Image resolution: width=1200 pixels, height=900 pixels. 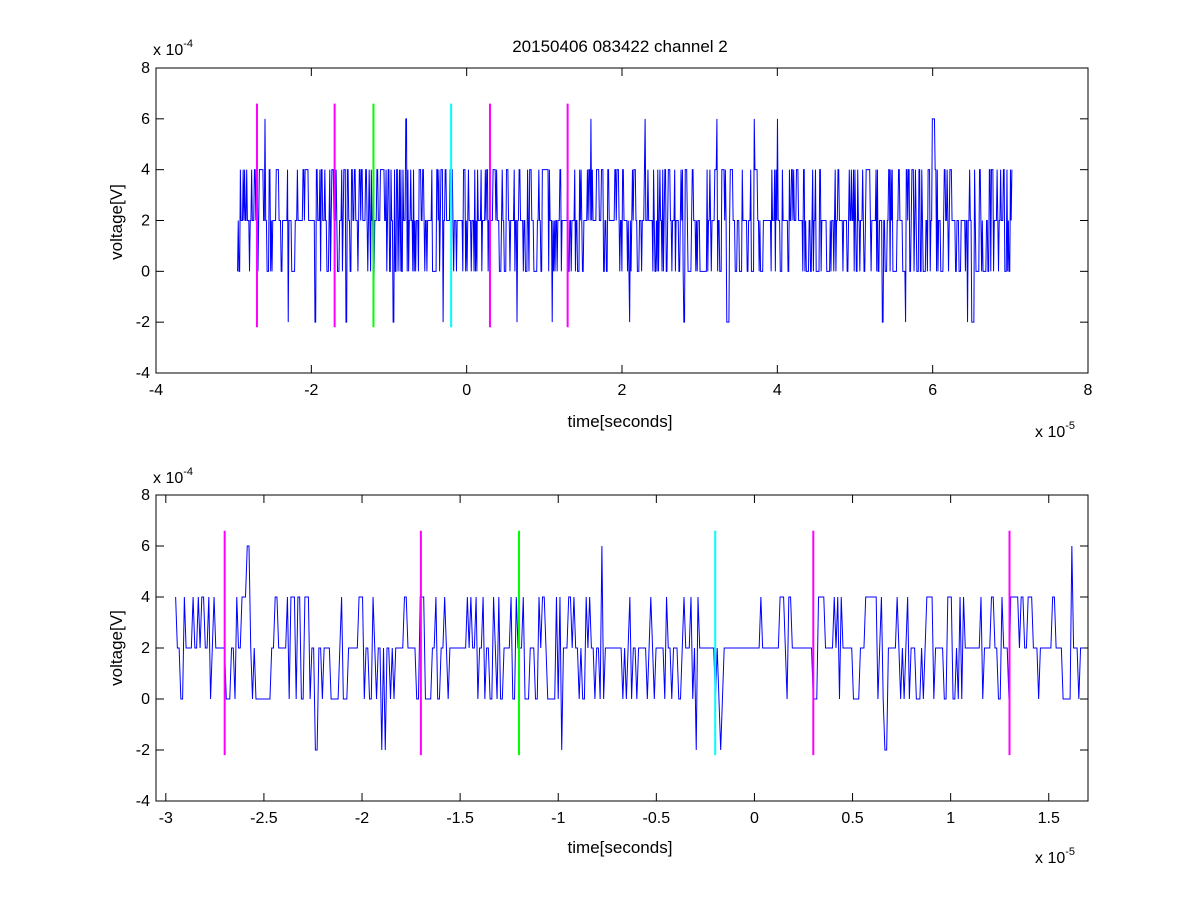 I want to click on bottom-x-exponent-power: -5, so click(x=1070, y=852).